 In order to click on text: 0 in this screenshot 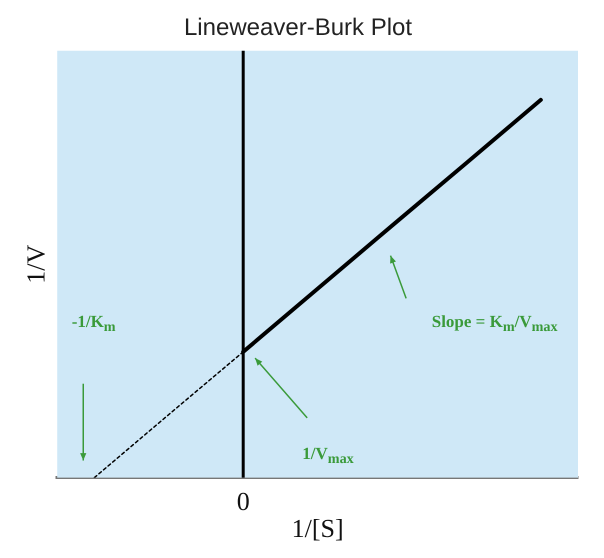, I will do `click(243, 501)`.